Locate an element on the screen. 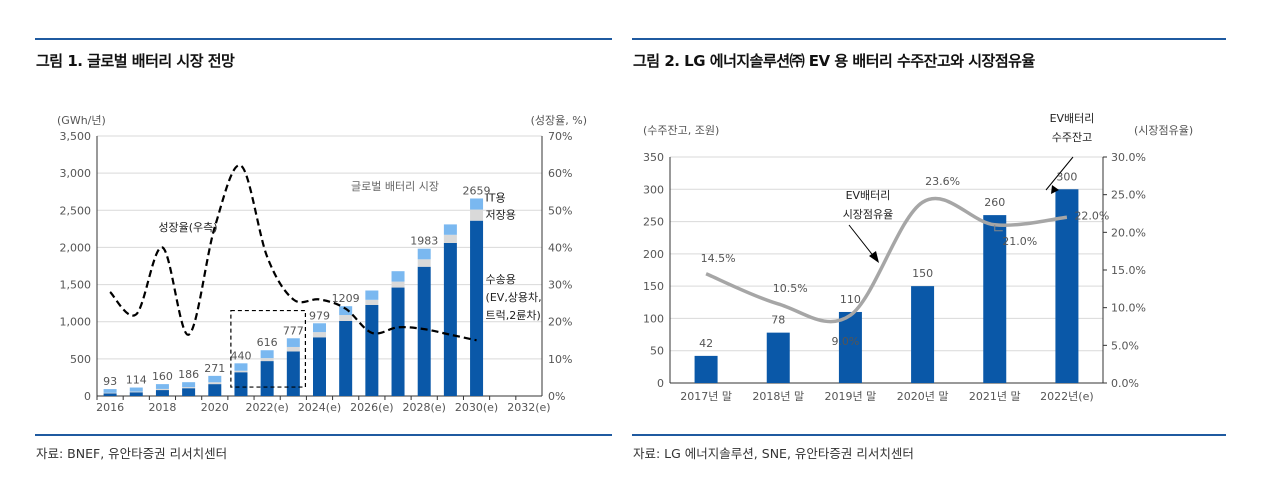 The image size is (1262, 501). y-tick-label: 2,000 is located at coordinates (76, 247).